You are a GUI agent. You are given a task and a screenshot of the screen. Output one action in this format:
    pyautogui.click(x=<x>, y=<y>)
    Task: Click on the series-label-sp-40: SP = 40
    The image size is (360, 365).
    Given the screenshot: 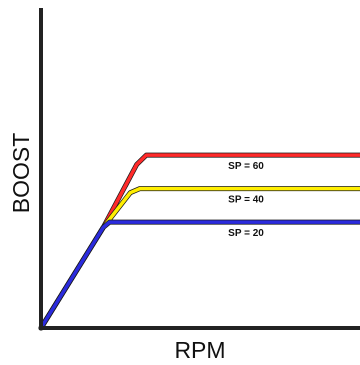 What is the action you would take?
    pyautogui.click(x=246, y=200)
    